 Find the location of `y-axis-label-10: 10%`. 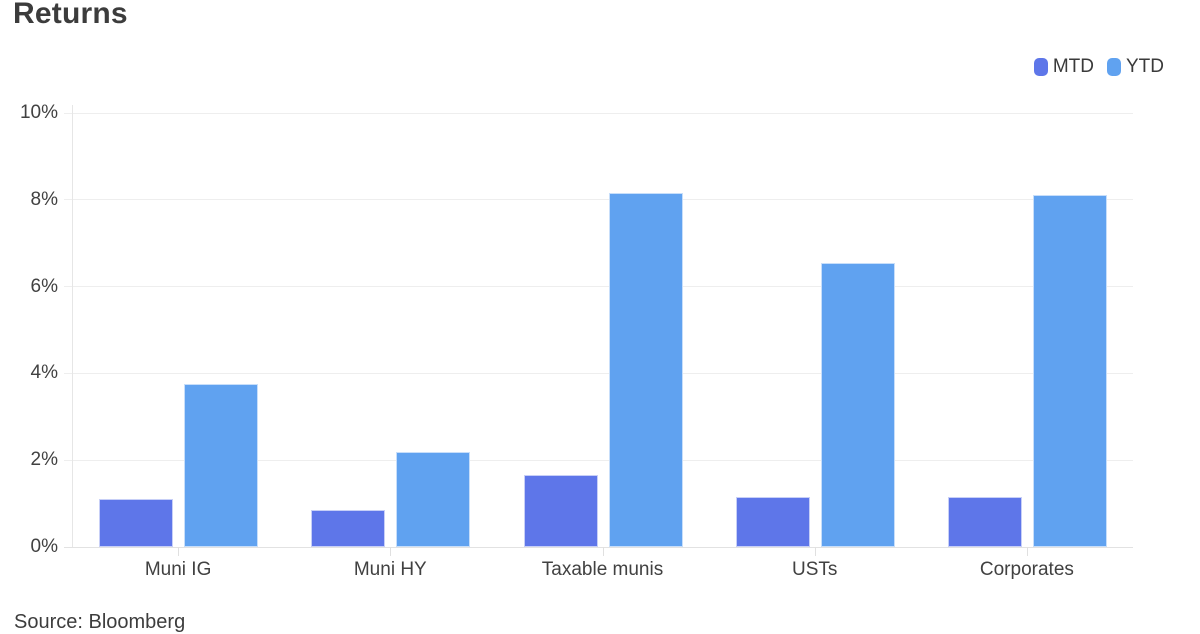

y-axis-label-10: 10% is located at coordinates (38, 112).